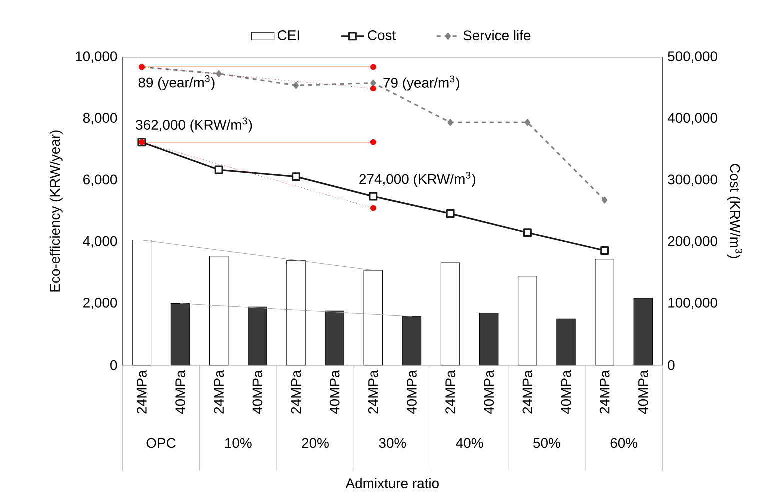  Describe the element at coordinates (56, 211) in the screenshot. I see `y-axis-title: Eco-efficiency (KRW/year)` at that location.